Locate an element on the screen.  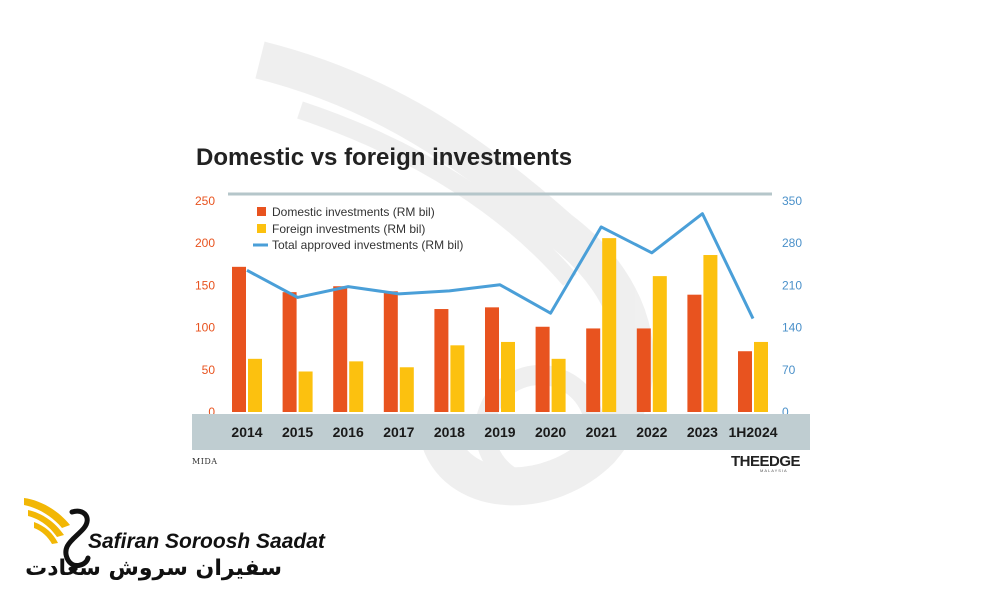
right-tick-label: 0 is located at coordinates (785, 412).